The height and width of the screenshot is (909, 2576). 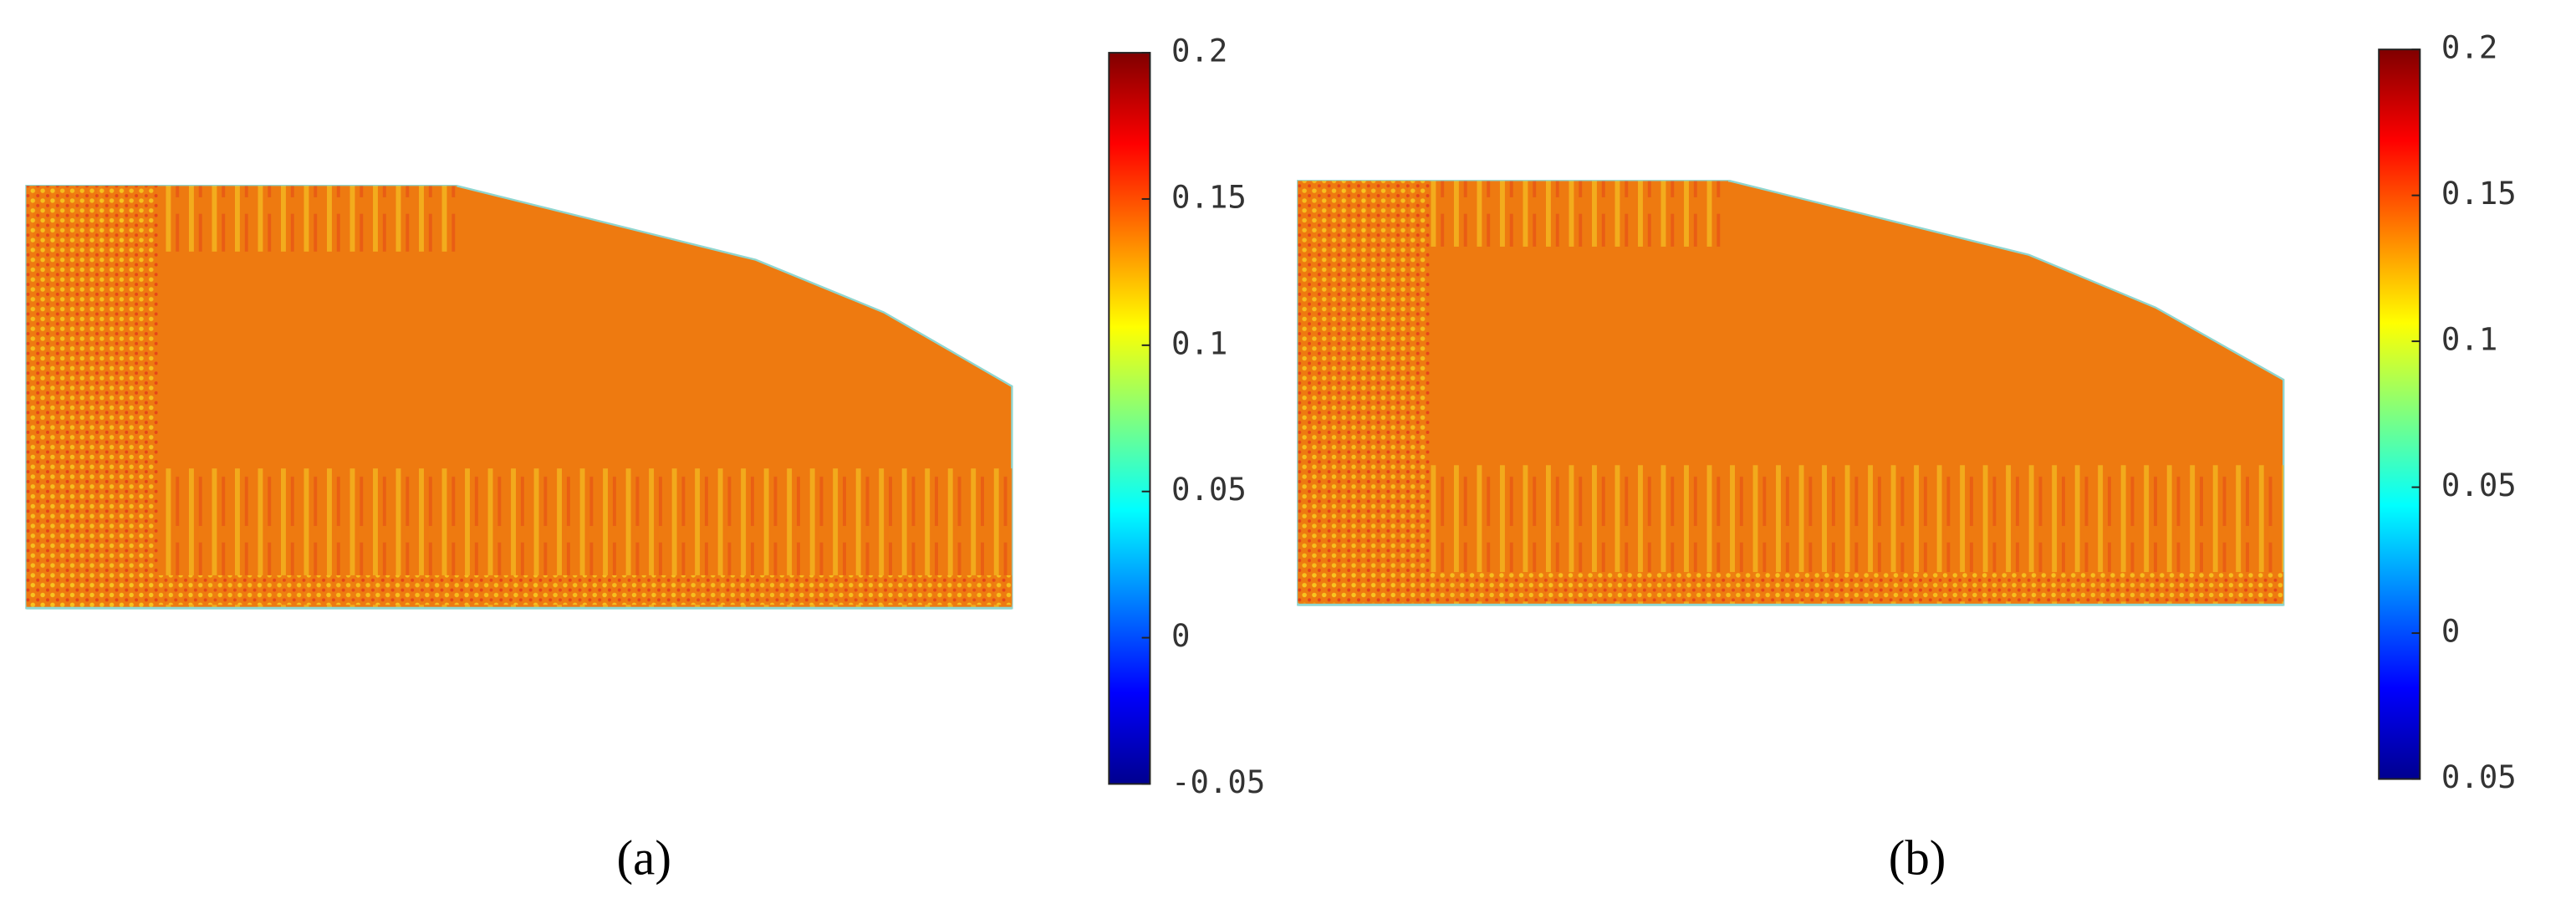 I want to click on caption: (b), so click(x=1918, y=857).